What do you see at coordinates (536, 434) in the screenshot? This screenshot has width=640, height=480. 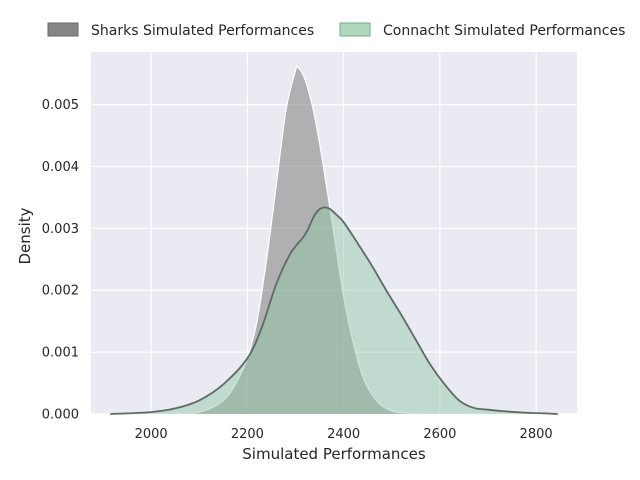 I see `x-tick-label: 2800` at bounding box center [536, 434].